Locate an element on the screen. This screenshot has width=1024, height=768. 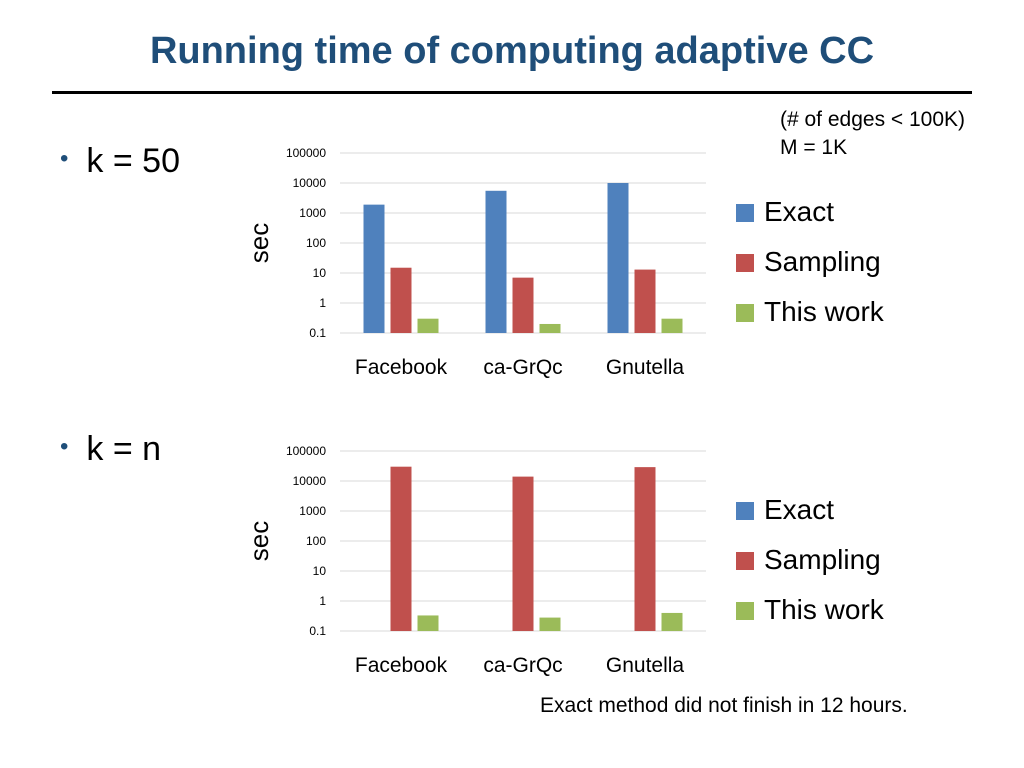
footnote: Exact method did not finish in 12 hours. is located at coordinates (724, 705).